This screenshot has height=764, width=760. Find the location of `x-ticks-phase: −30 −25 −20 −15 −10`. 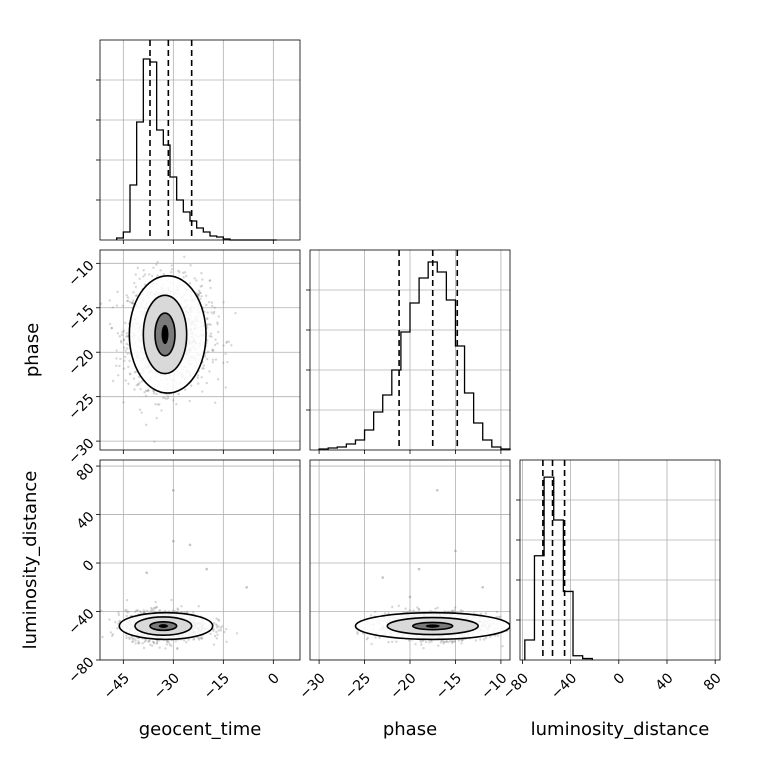

x-ticks-phase: −30 −25 −20 −15 −10 is located at coordinates (403, 681).